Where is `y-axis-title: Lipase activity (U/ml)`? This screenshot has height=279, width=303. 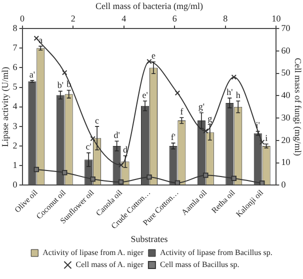
y-axis-title: Lipase activity (U/ml) is located at coordinates (5, 106).